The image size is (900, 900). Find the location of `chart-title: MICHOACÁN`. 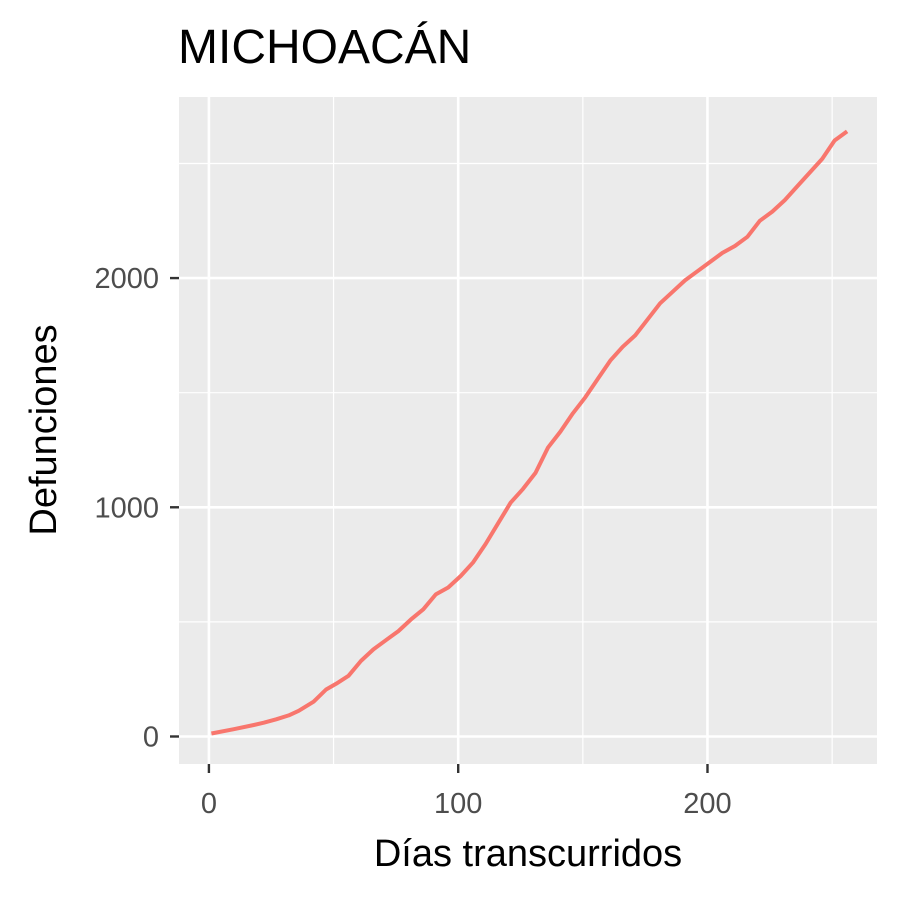

chart-title: MICHOACÁN is located at coordinates (324, 47).